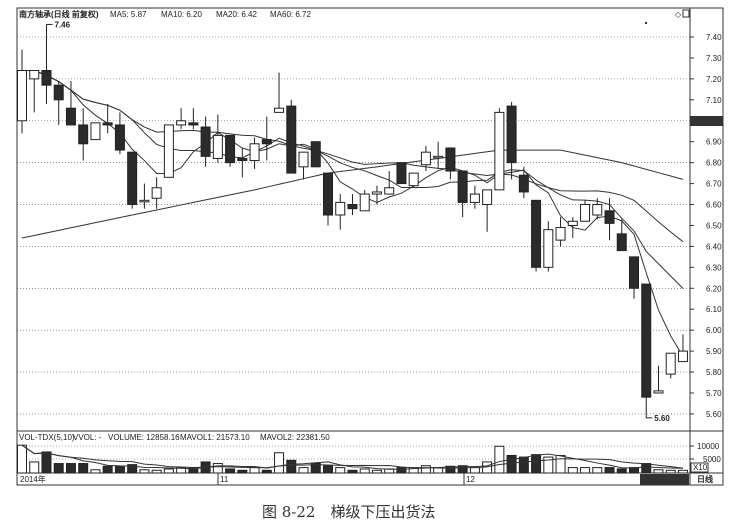 Image resolution: width=731 pixels, height=529 pixels. Describe the element at coordinates (128, 14) in the screenshot. I see `ma5-label: MA5: 5.87` at that location.